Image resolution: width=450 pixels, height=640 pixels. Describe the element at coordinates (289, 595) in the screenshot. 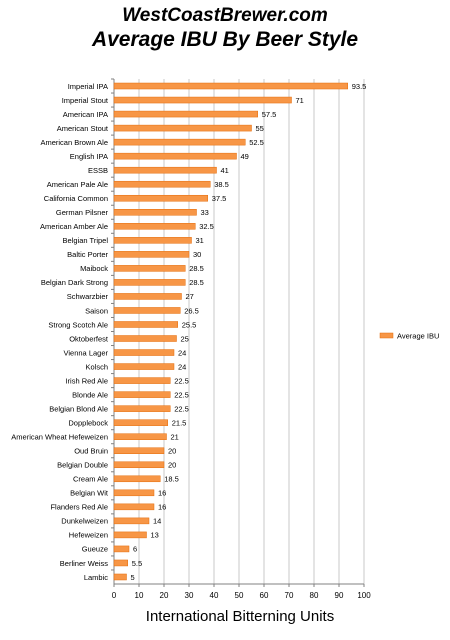

I see `x-tick-label: 70` at that location.